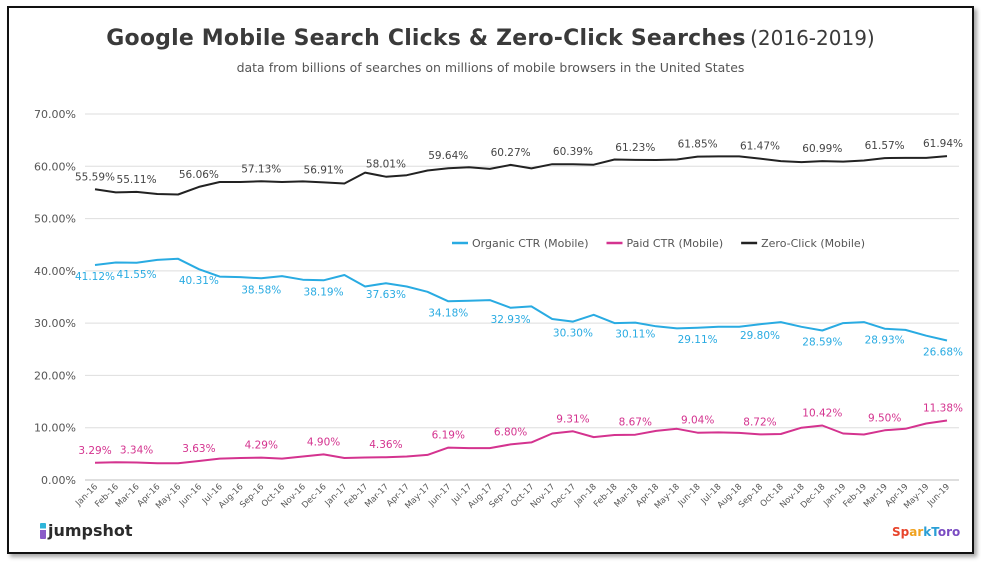 The height and width of the screenshot is (562, 981). I want to click on data-label: 10.42%, so click(822, 414).